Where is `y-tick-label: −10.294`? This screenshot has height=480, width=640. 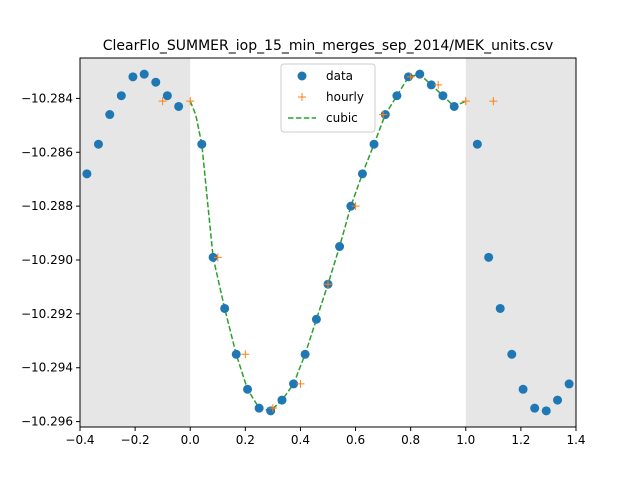 y-tick-label: −10.294 is located at coordinates (47, 368).